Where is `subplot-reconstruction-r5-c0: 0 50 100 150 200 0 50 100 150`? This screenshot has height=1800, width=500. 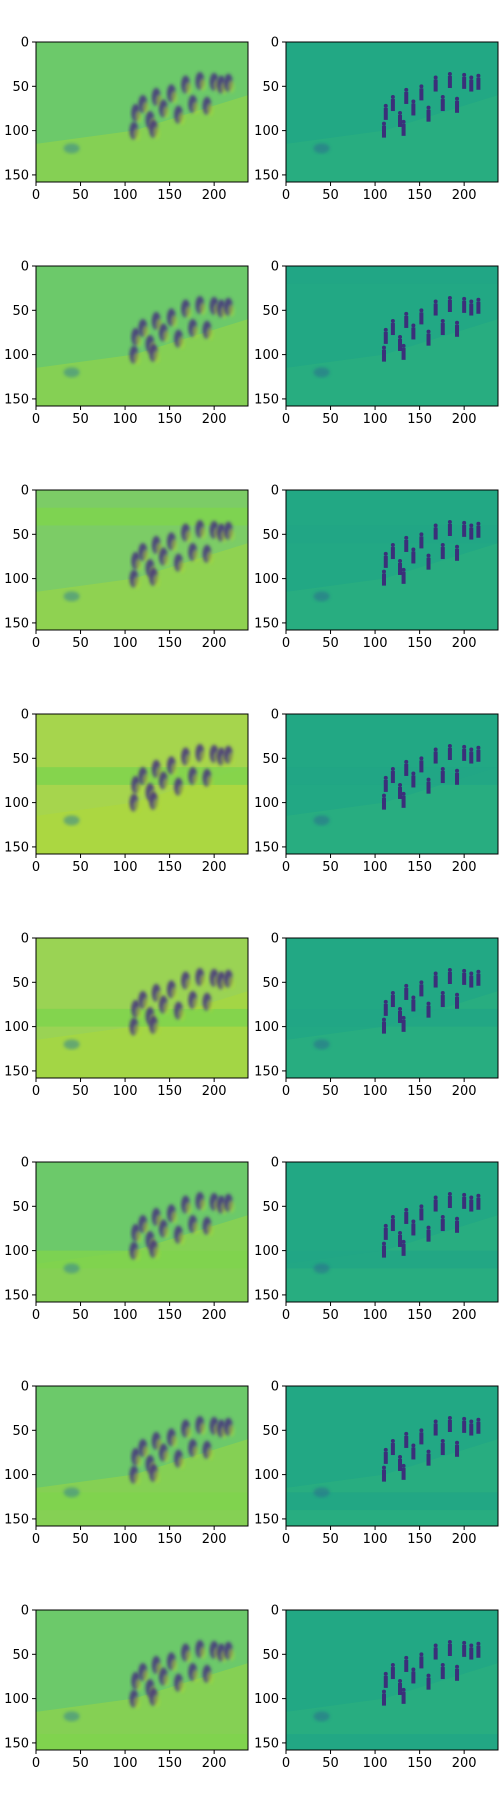 subplot-reconstruction-r5-c0: 0 50 100 150 200 0 50 100 150 is located at coordinates (126, 1239).